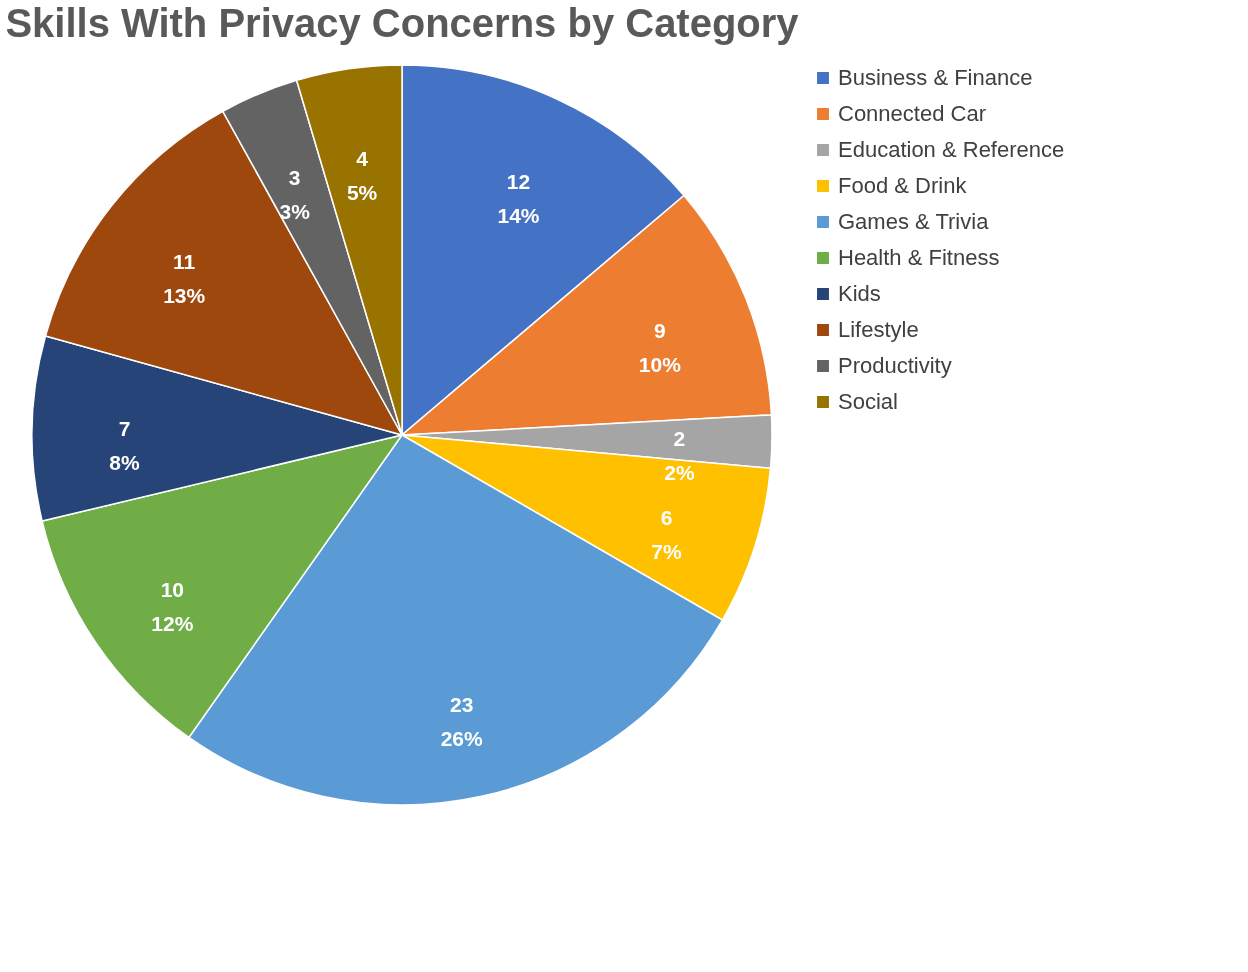 This screenshot has width=1248, height=972. I want to click on data-label: 9 10%, so click(660, 348).